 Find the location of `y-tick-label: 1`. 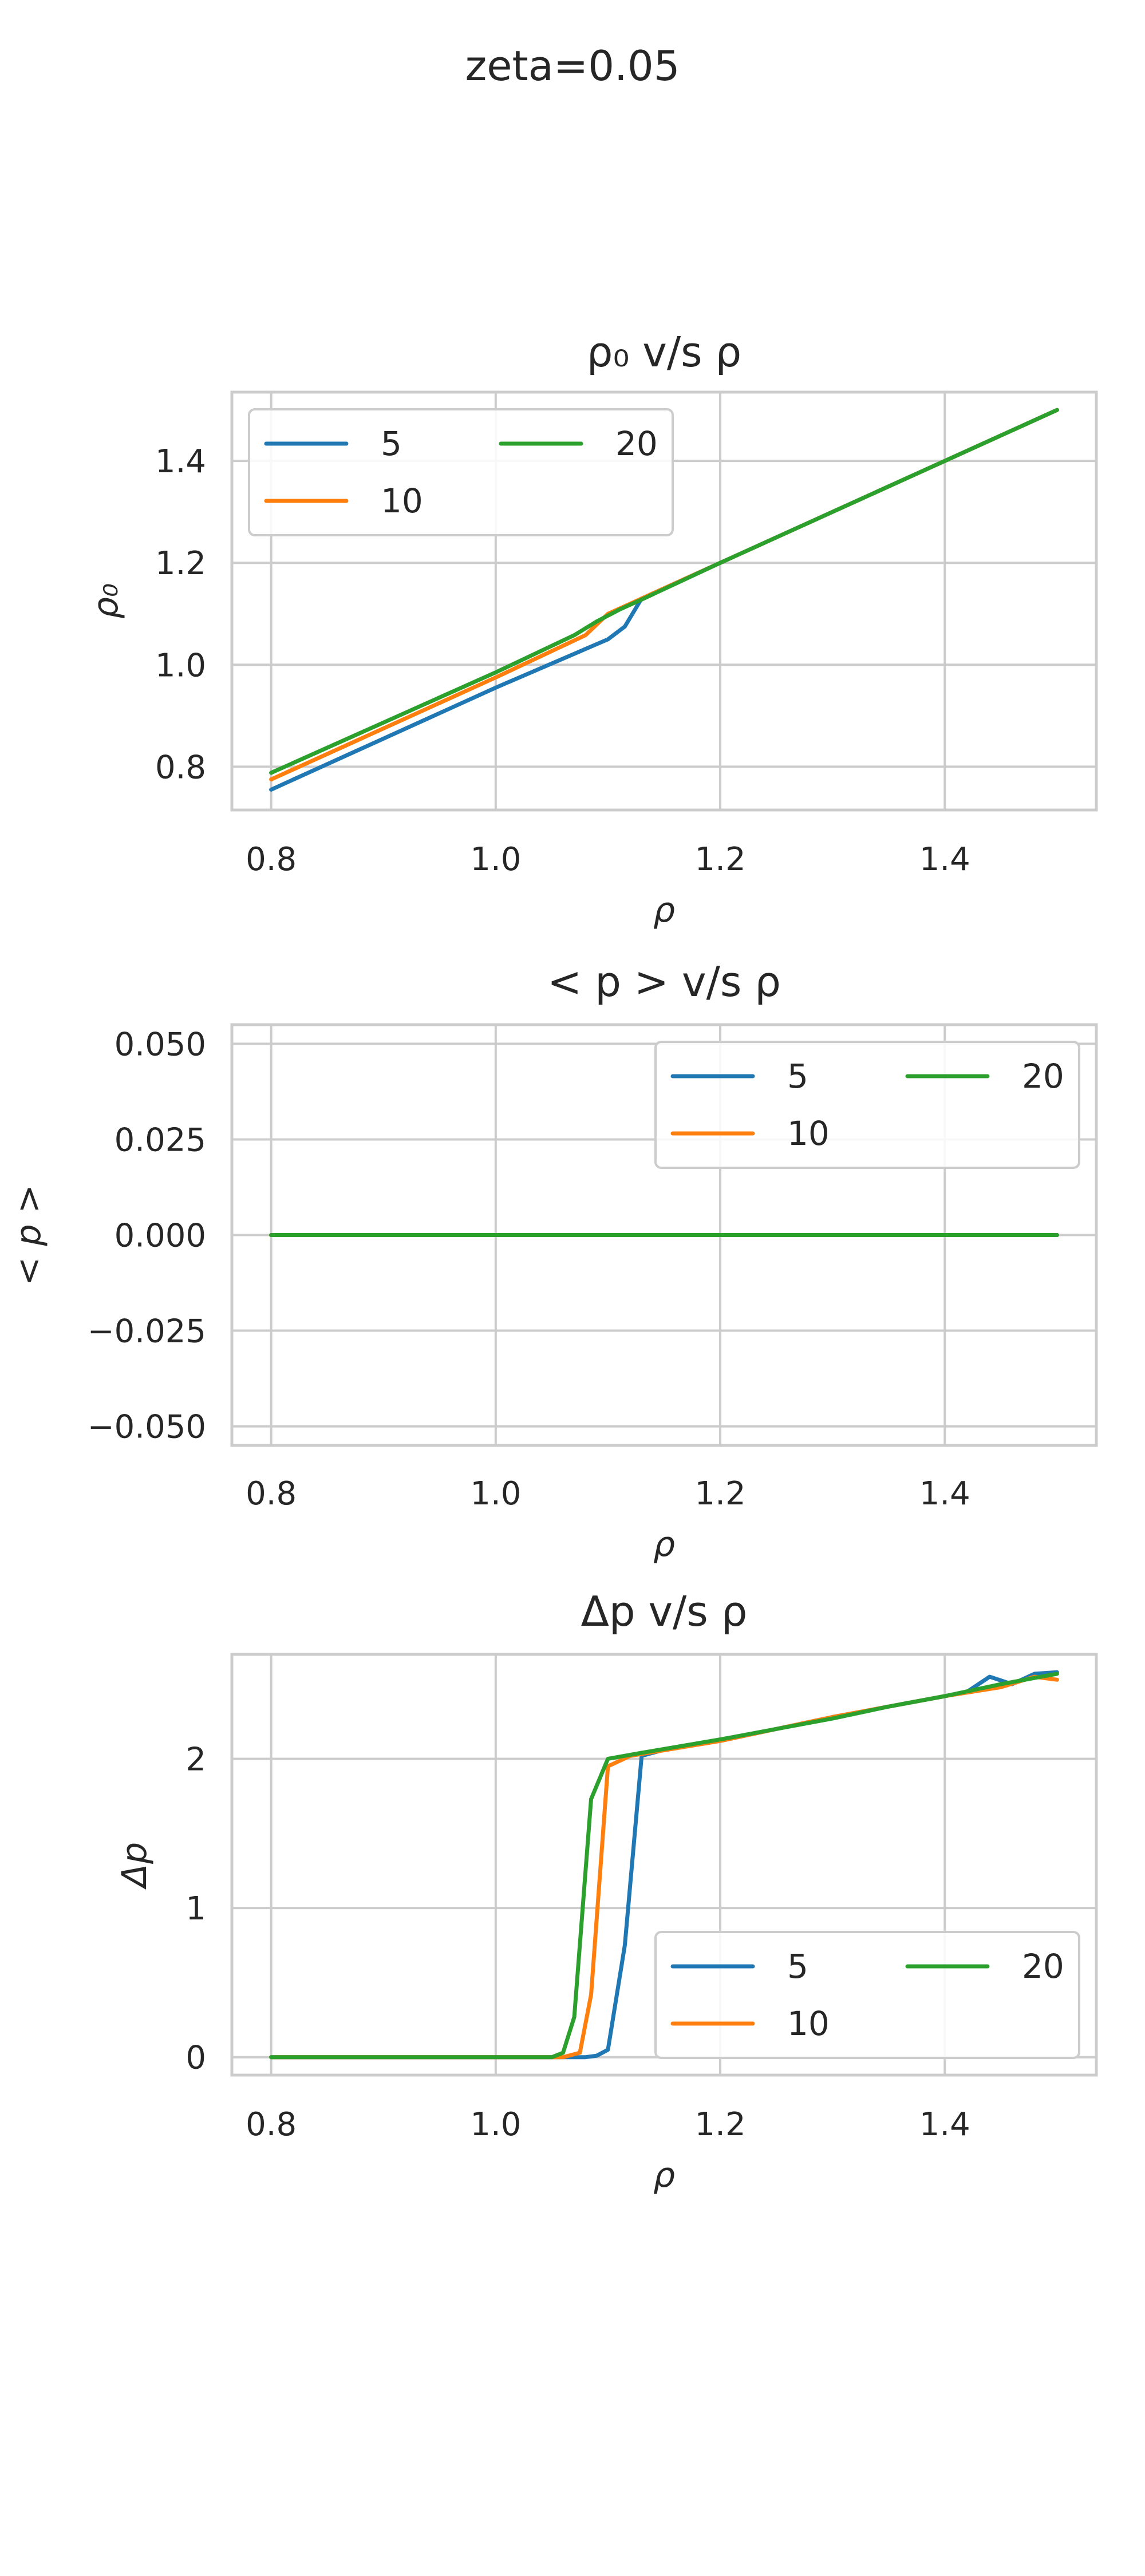

y-tick-label: 1 is located at coordinates (195, 1908).